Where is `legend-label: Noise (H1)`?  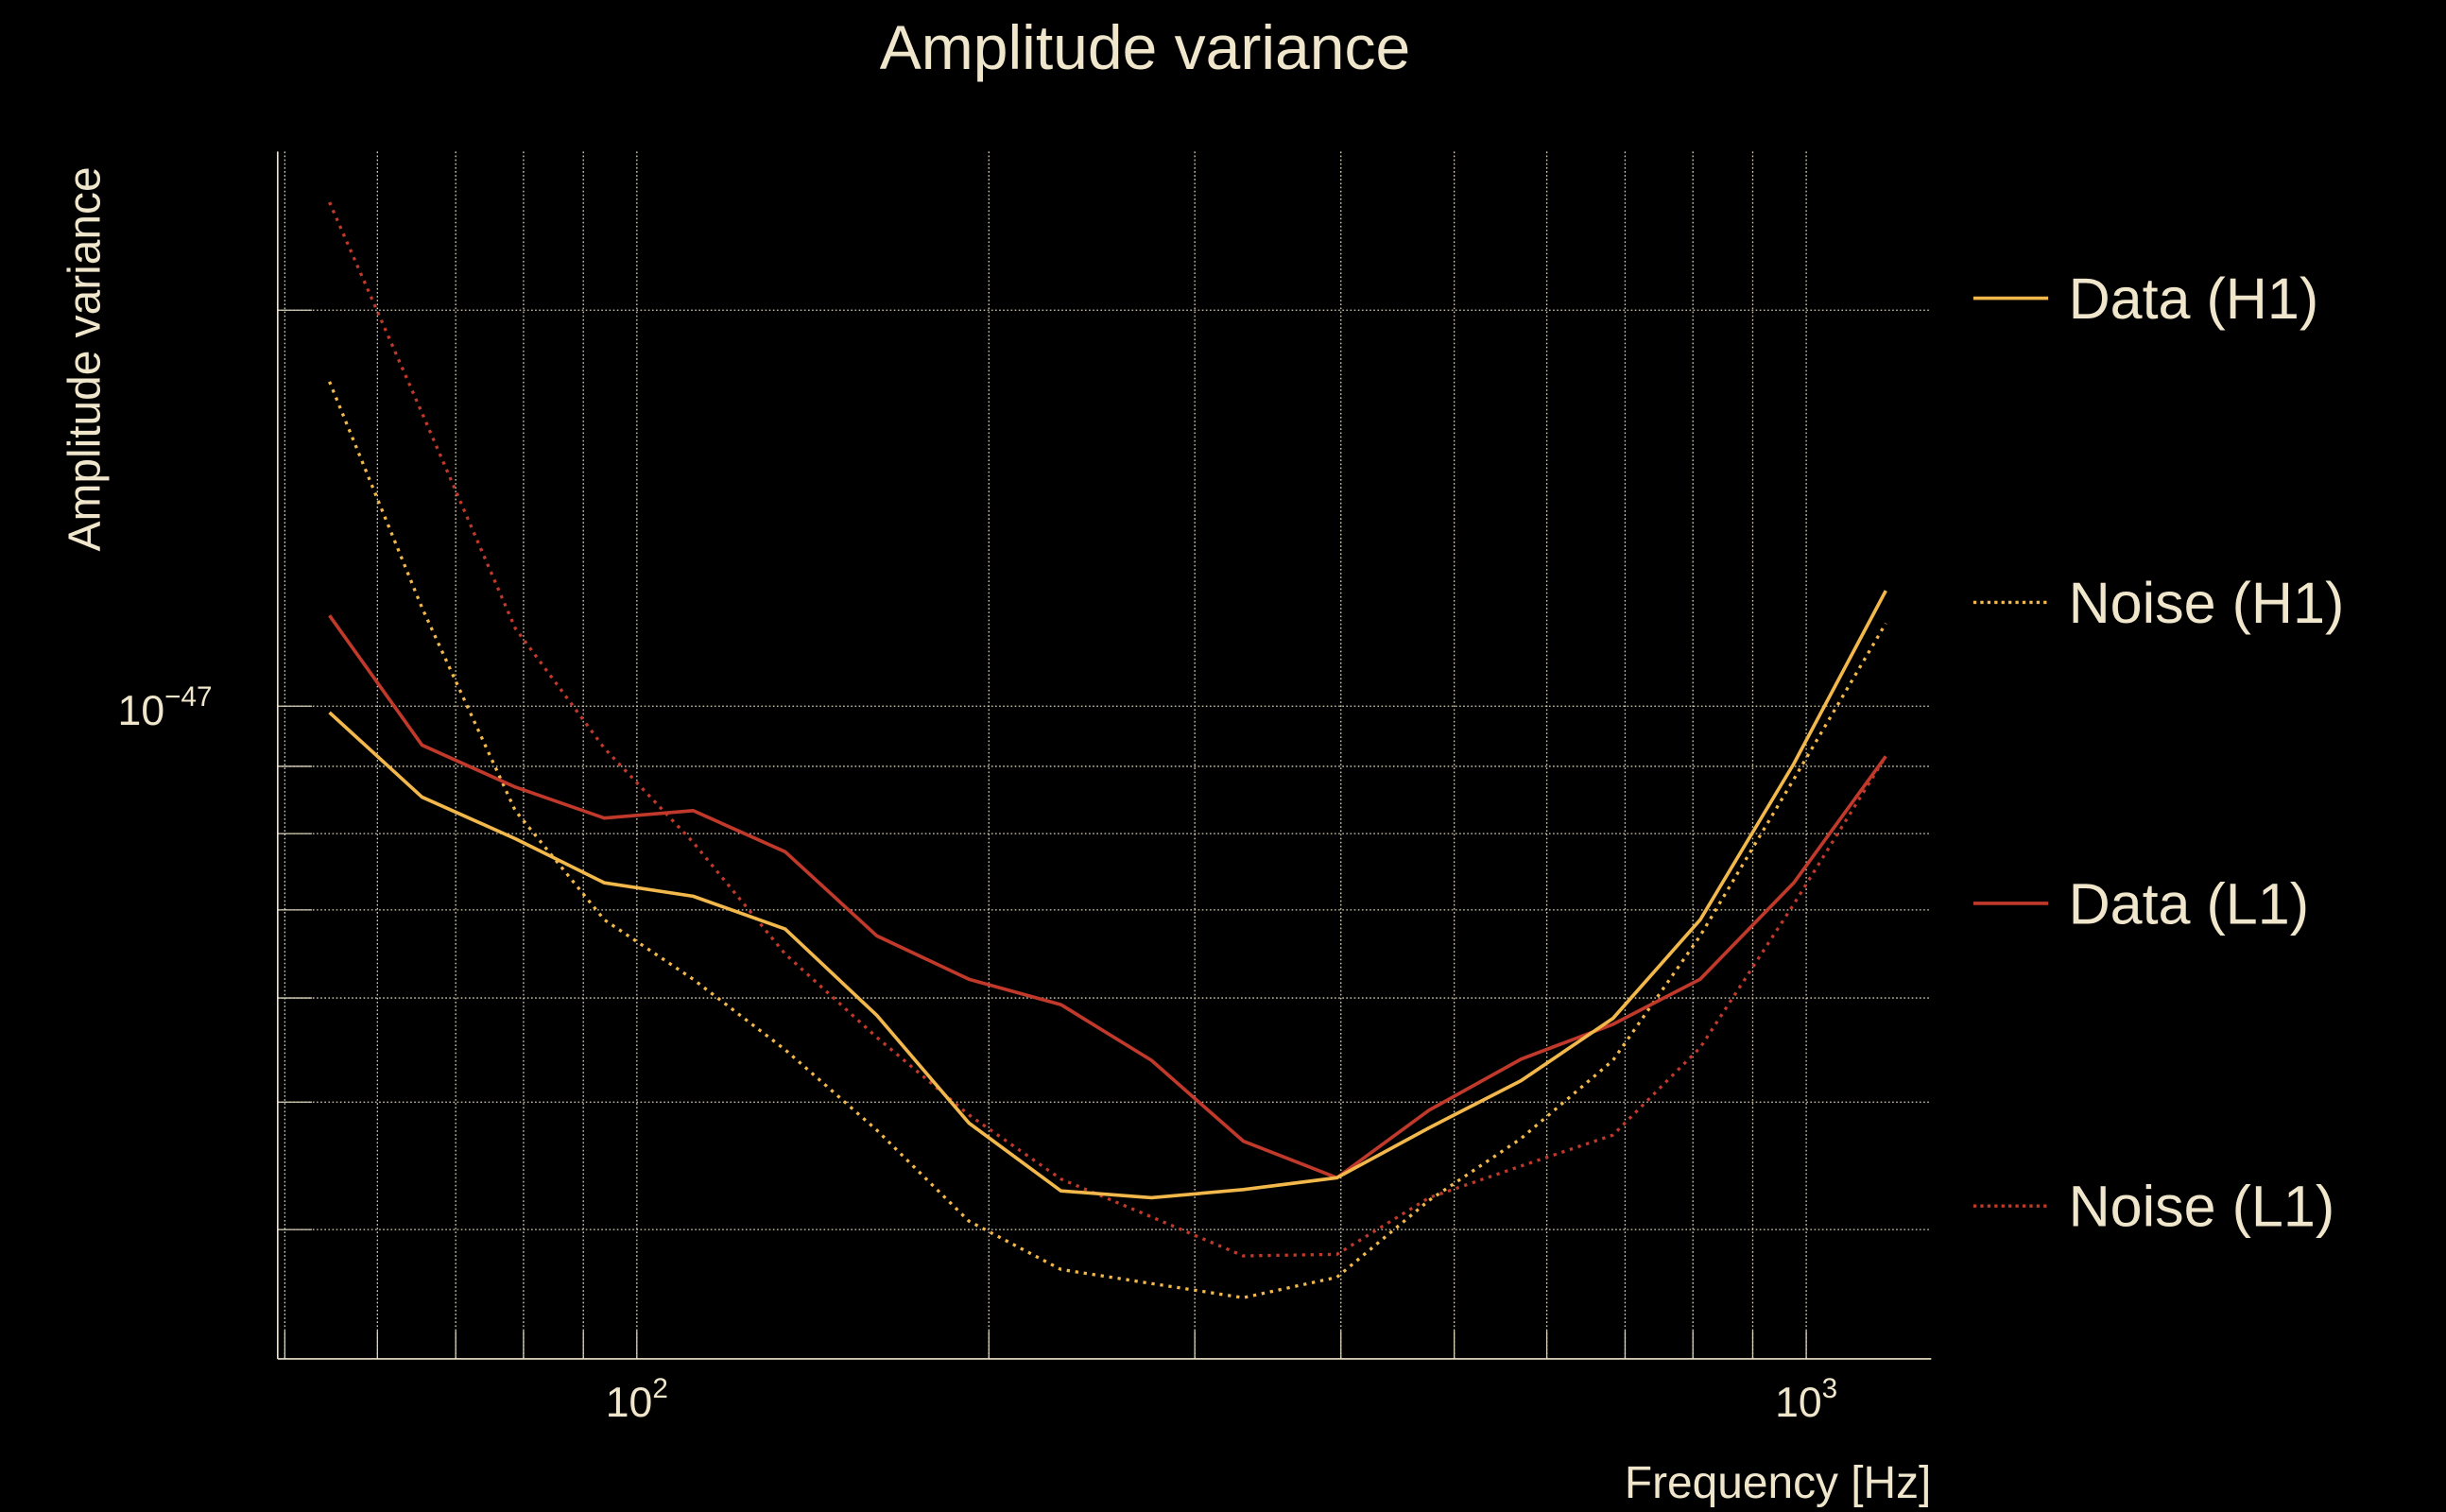
legend-label: Noise (H1) is located at coordinates (2207, 603).